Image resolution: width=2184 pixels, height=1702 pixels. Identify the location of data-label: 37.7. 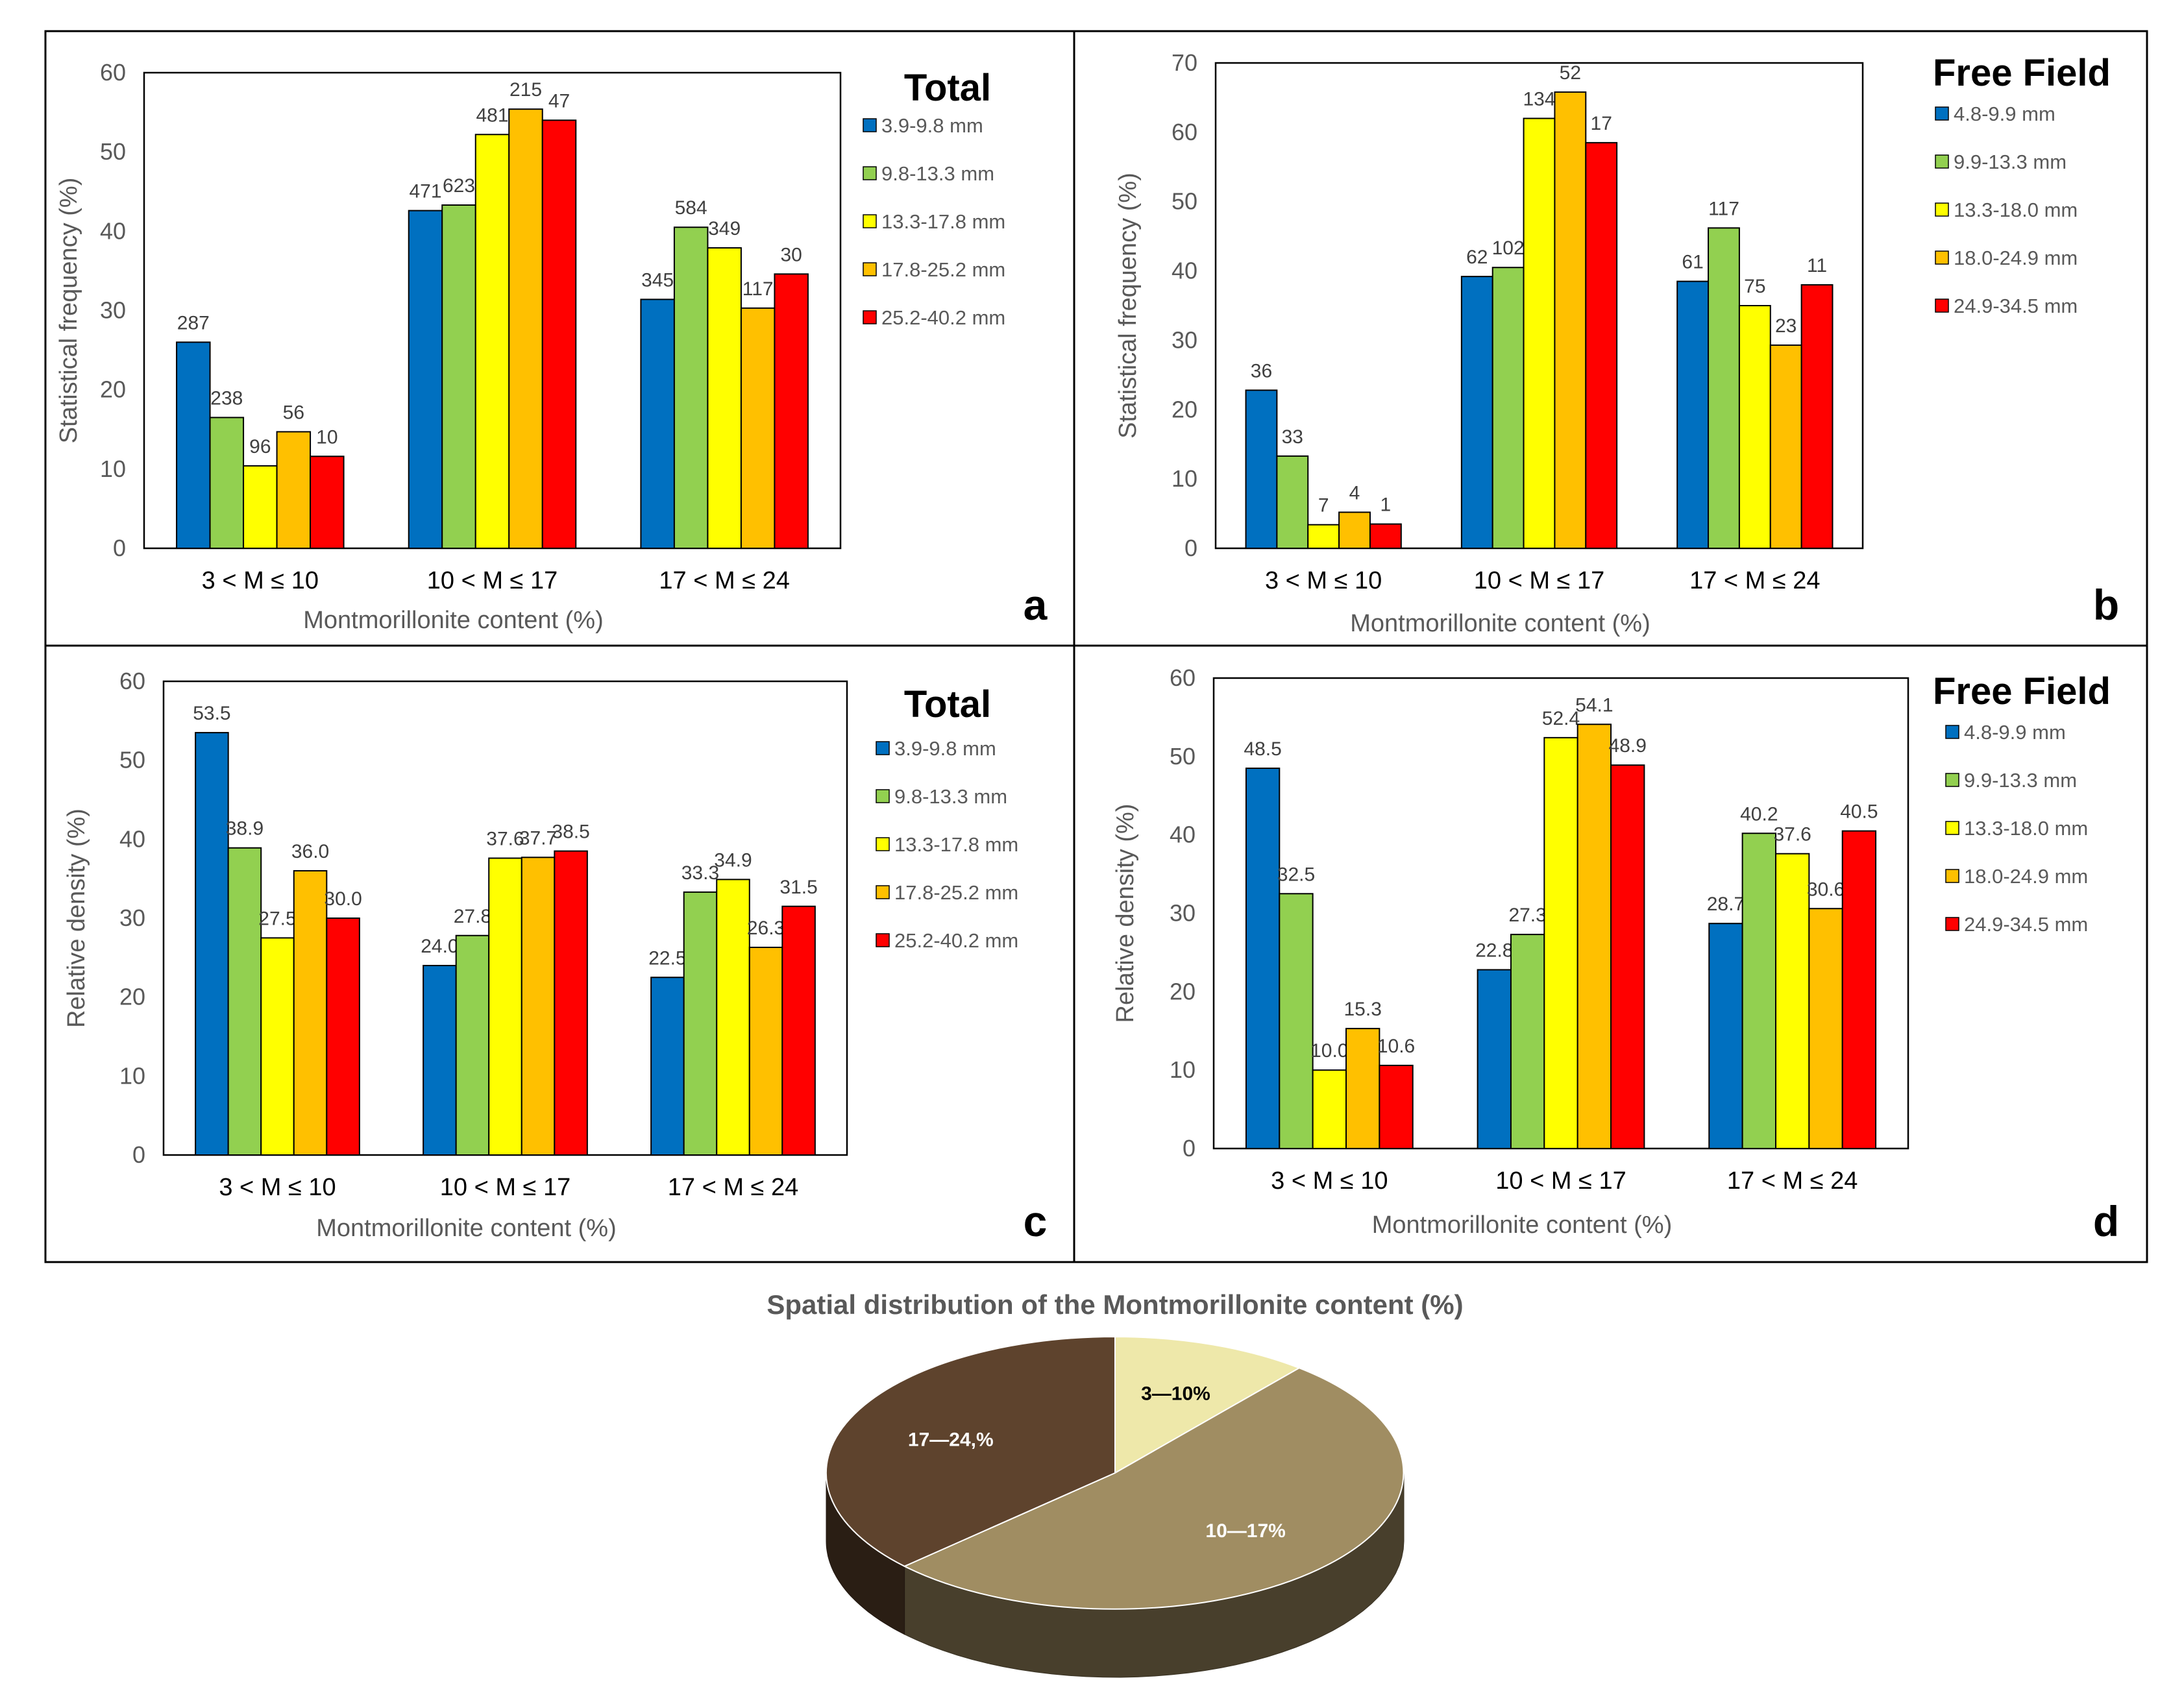
(538, 838).